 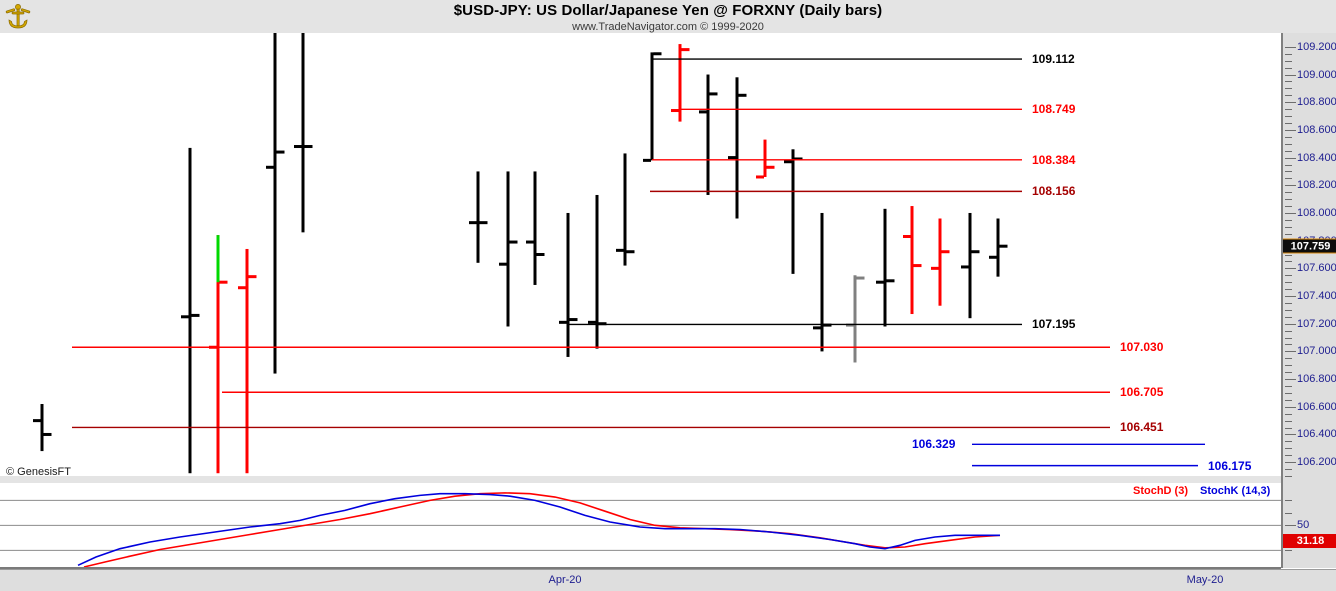 What do you see at coordinates (1316, 129) in the screenshot?
I see `price-axis-label: 108.600` at bounding box center [1316, 129].